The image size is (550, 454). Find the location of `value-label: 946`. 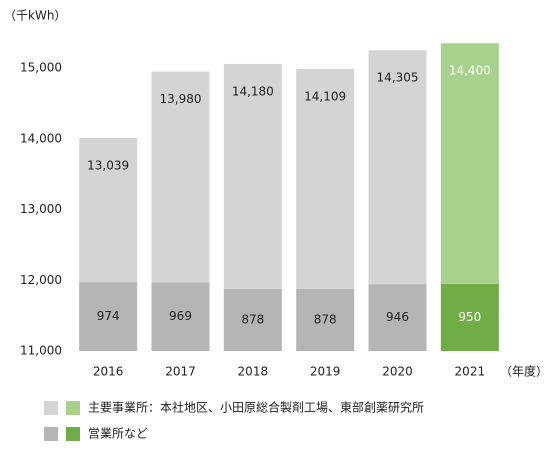

value-label: 946 is located at coordinates (397, 317).